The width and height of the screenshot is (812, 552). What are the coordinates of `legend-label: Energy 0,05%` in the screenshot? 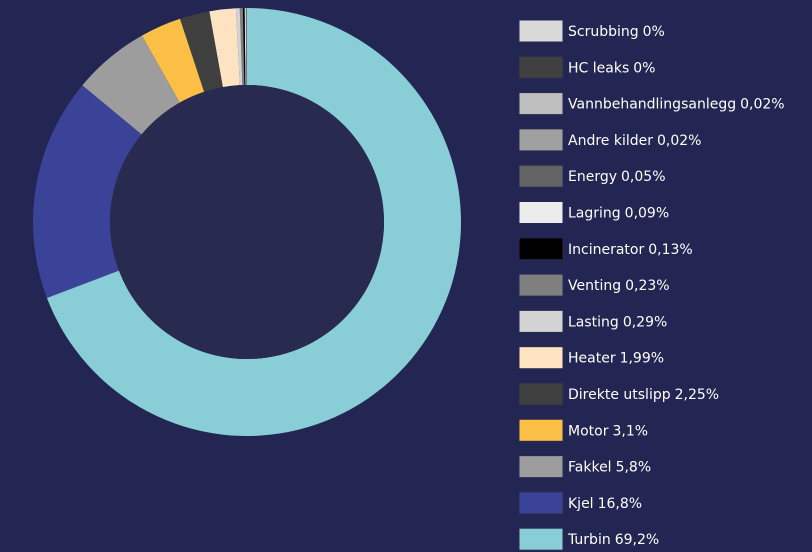 It's located at (617, 177).